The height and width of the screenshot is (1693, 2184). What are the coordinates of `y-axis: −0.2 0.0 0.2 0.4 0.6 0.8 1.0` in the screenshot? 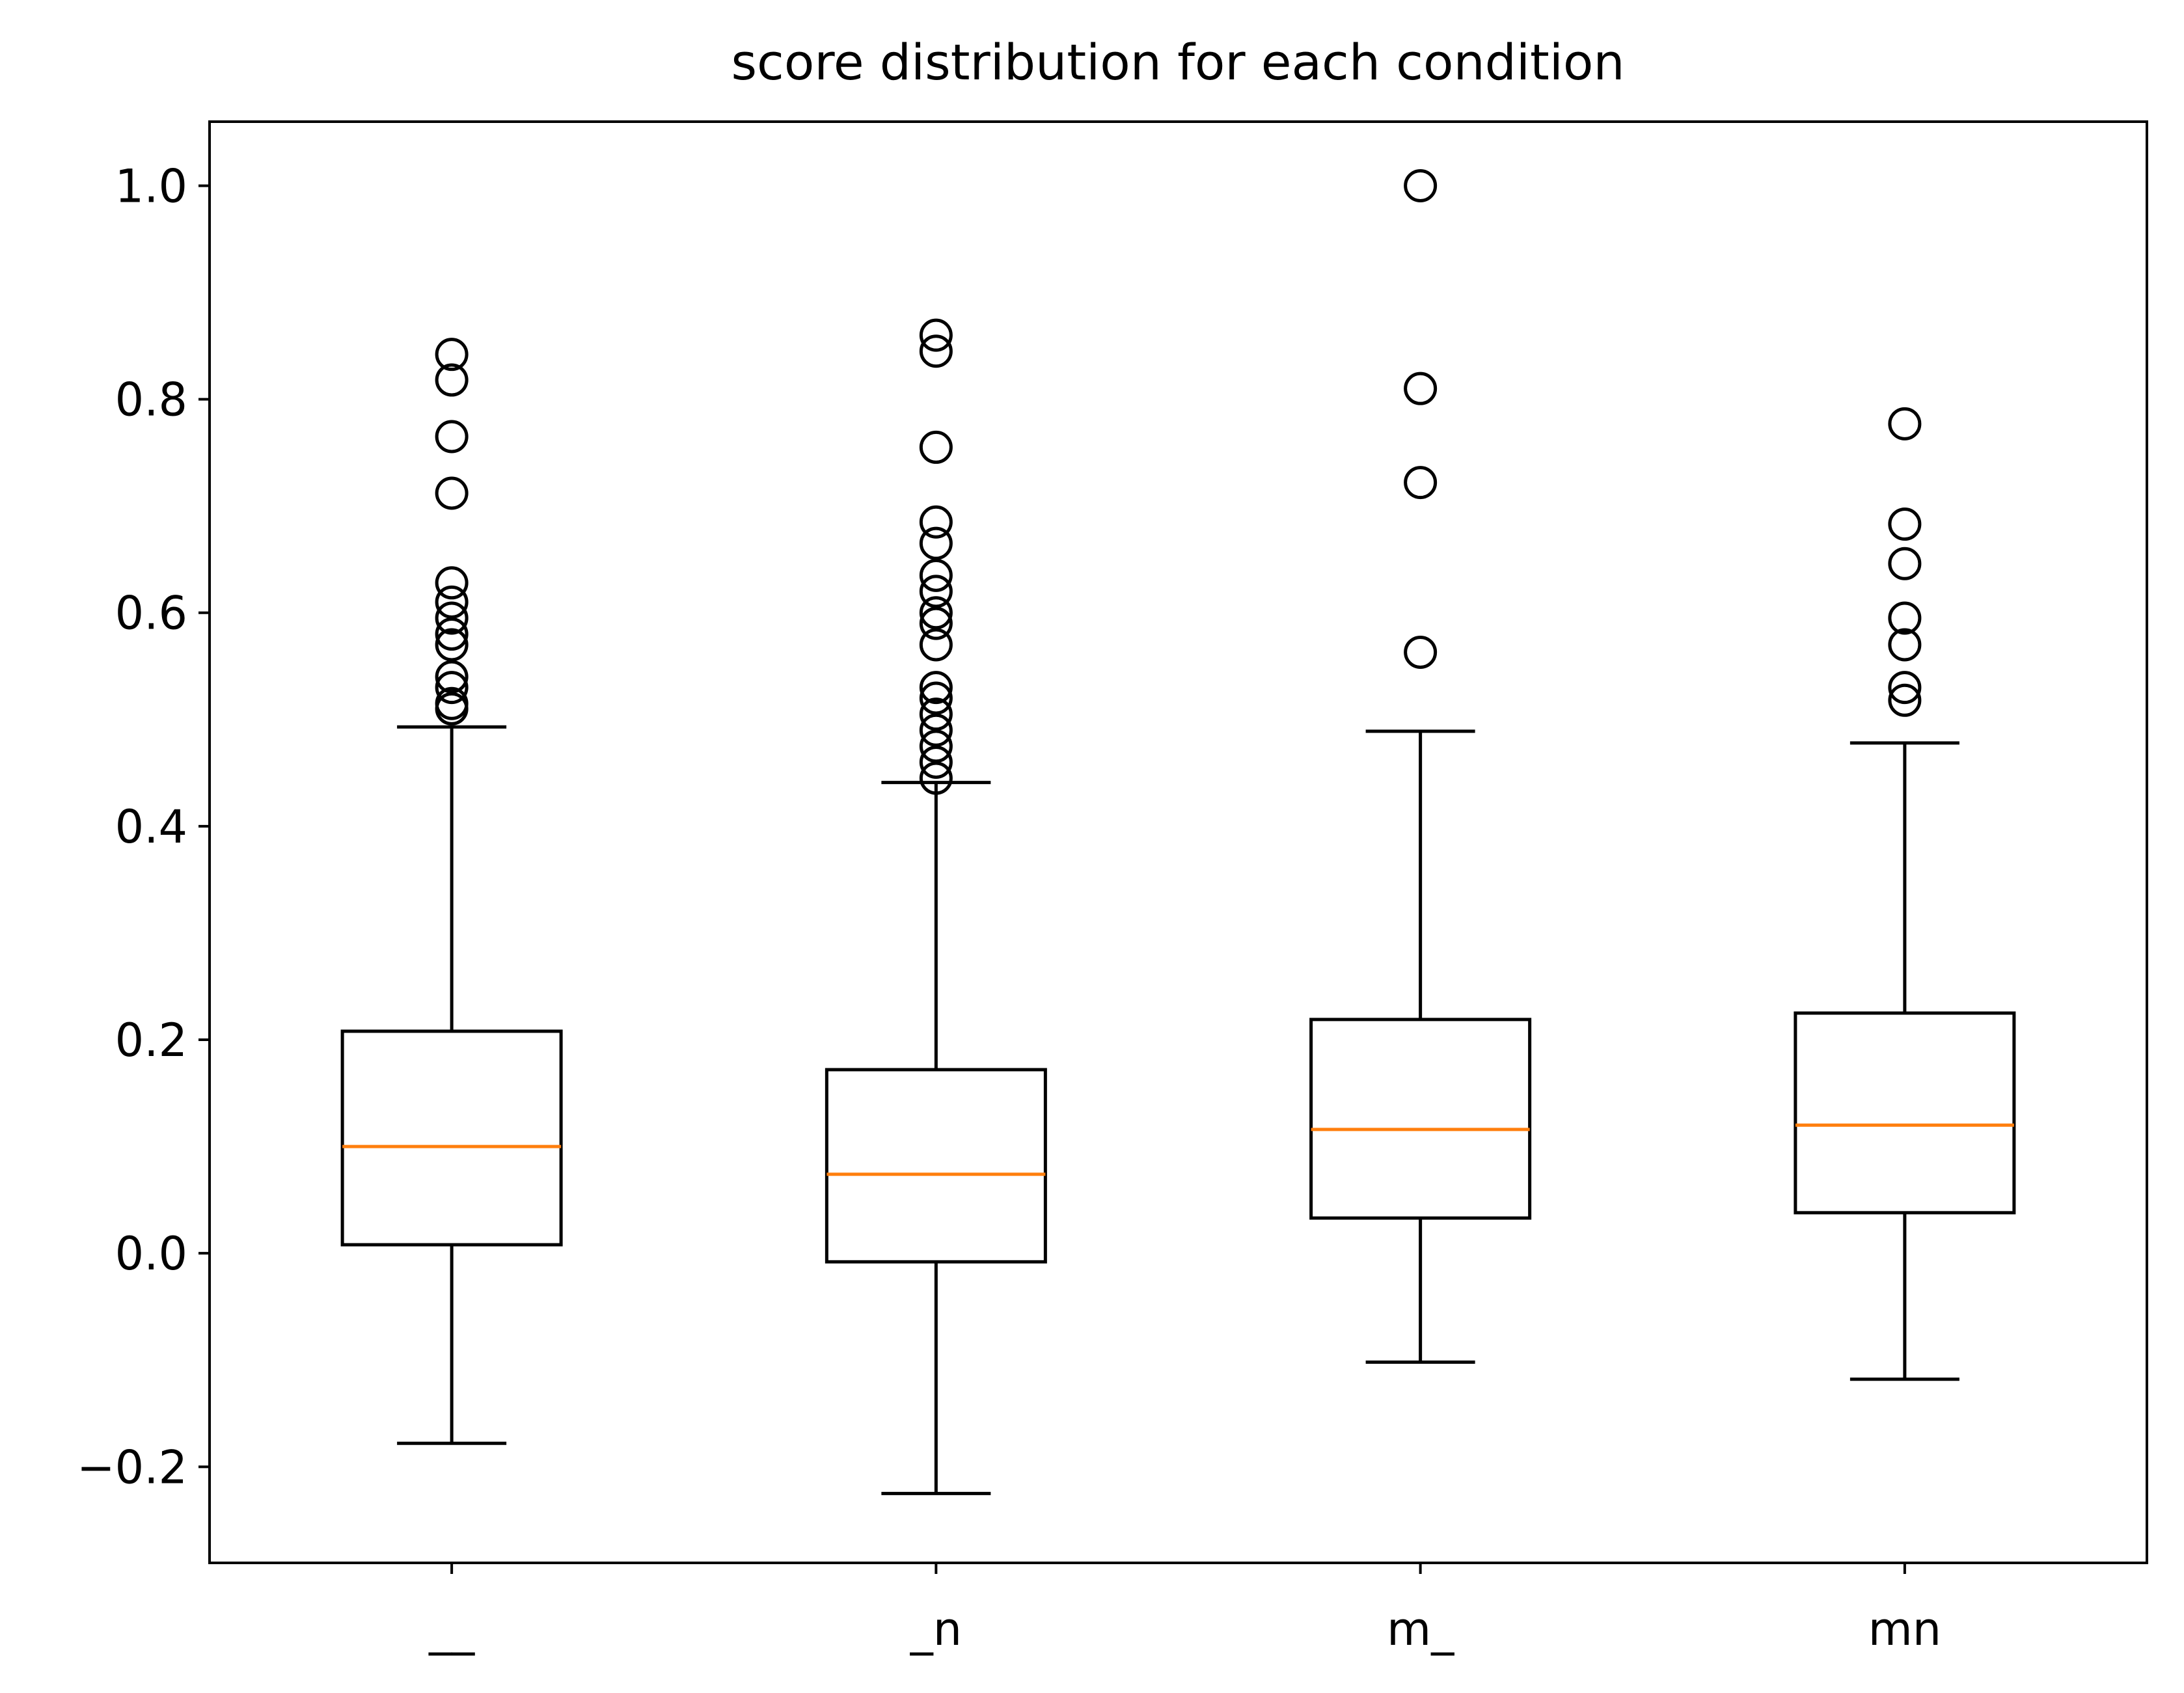 It's located at (144, 826).